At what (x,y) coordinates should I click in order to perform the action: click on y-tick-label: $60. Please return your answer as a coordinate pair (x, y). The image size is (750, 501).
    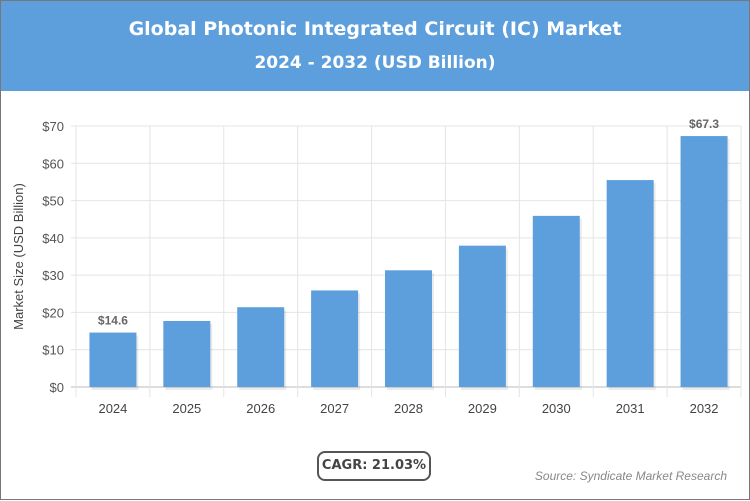
    Looking at the image, I should click on (53, 163).